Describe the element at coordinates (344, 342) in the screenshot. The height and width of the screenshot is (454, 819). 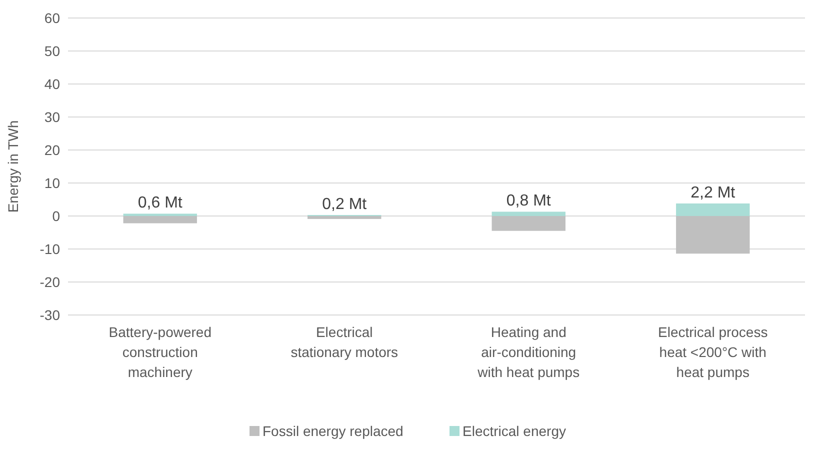
I see `x-tick-label: Electrical stationary motors` at that location.